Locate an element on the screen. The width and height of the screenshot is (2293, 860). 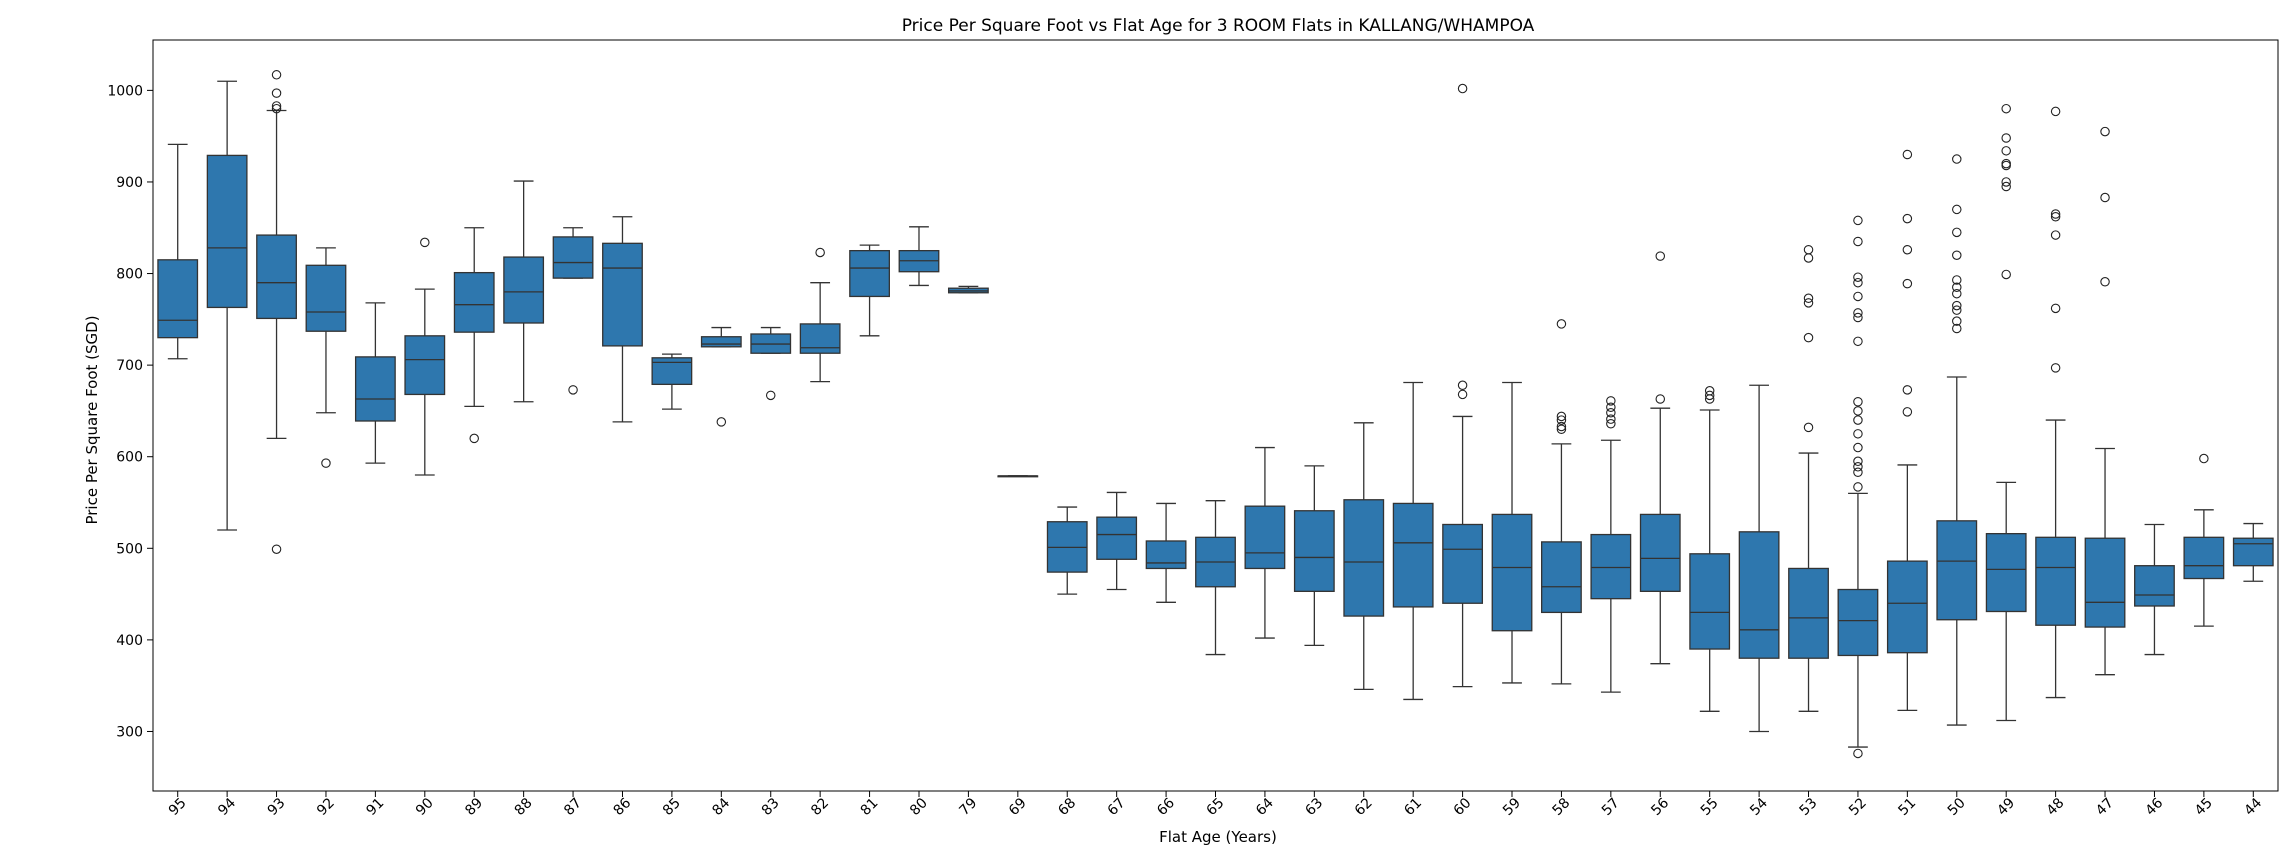
y-tick-label: 400 is located at coordinates (129, 641).